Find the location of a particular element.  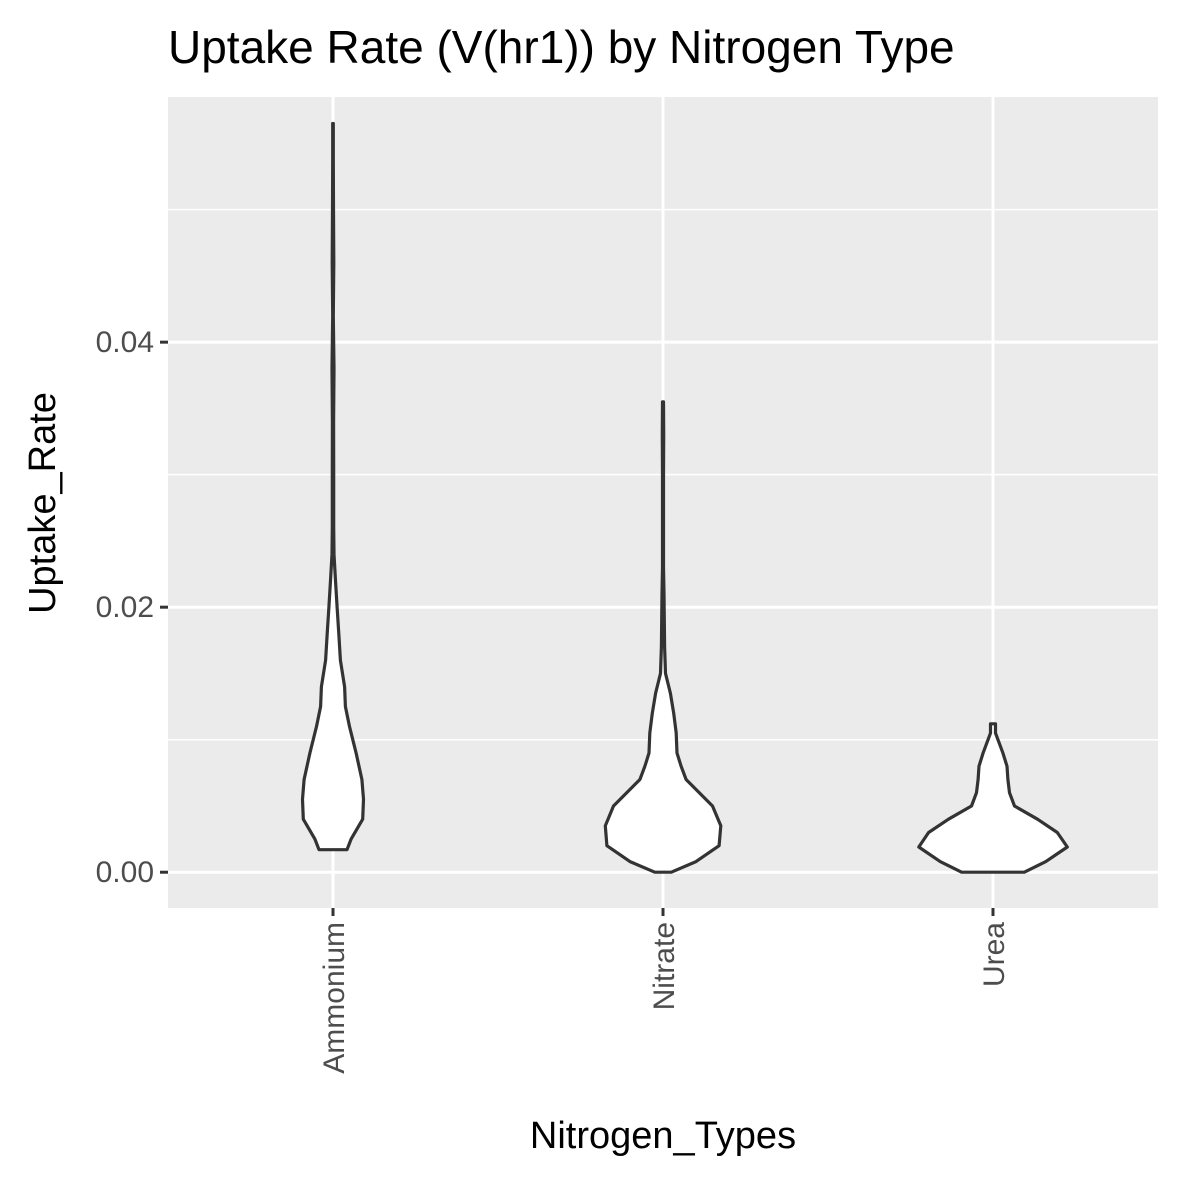

x-axis: Ammonium Nitrate Urea is located at coordinates (664, 991).